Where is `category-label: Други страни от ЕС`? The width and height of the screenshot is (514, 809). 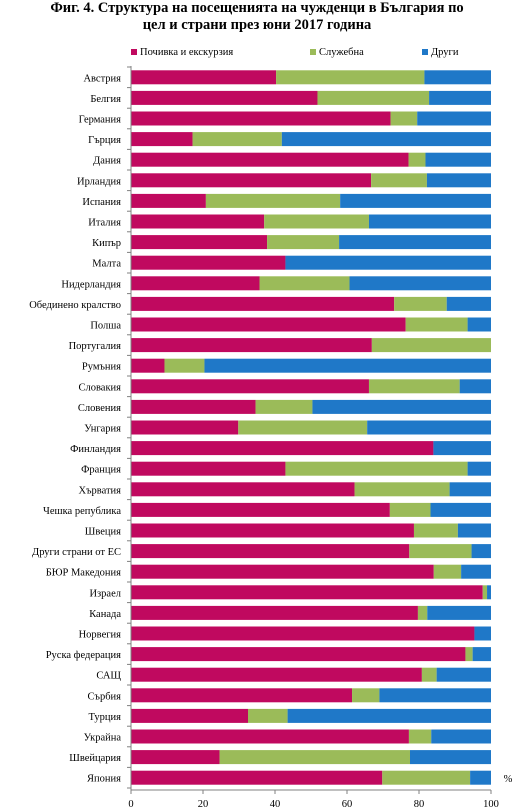
category-label: Други страни от ЕС is located at coordinates (76, 552).